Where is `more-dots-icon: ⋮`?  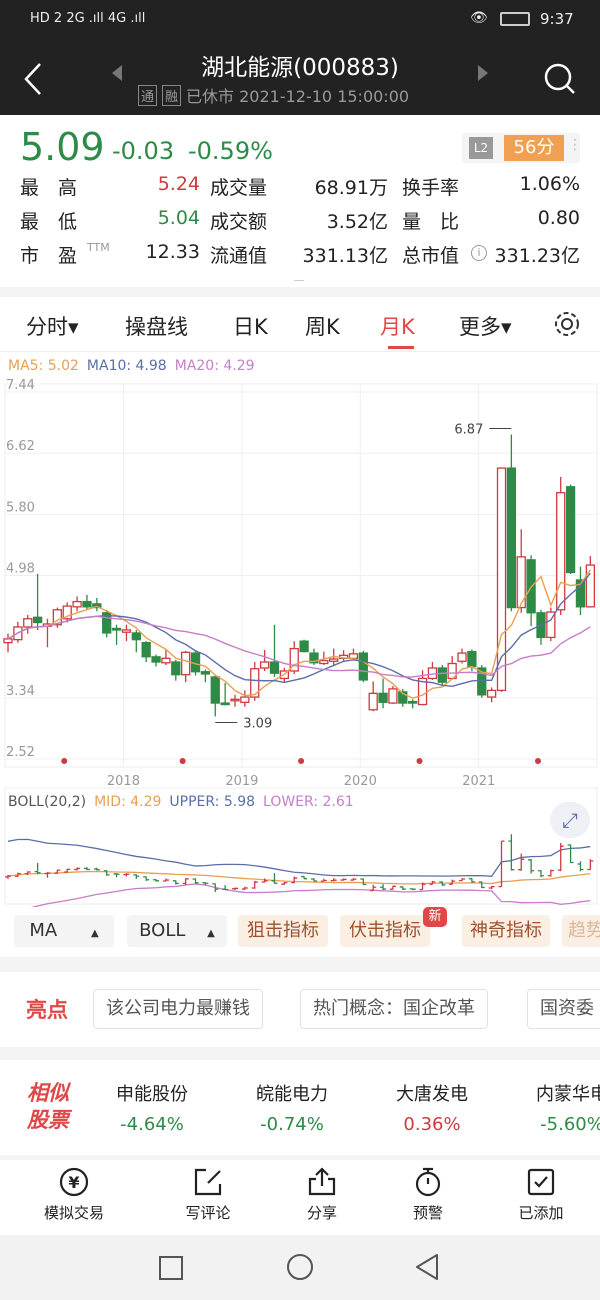
more-dots-icon: ⋮ is located at coordinates (575, 145).